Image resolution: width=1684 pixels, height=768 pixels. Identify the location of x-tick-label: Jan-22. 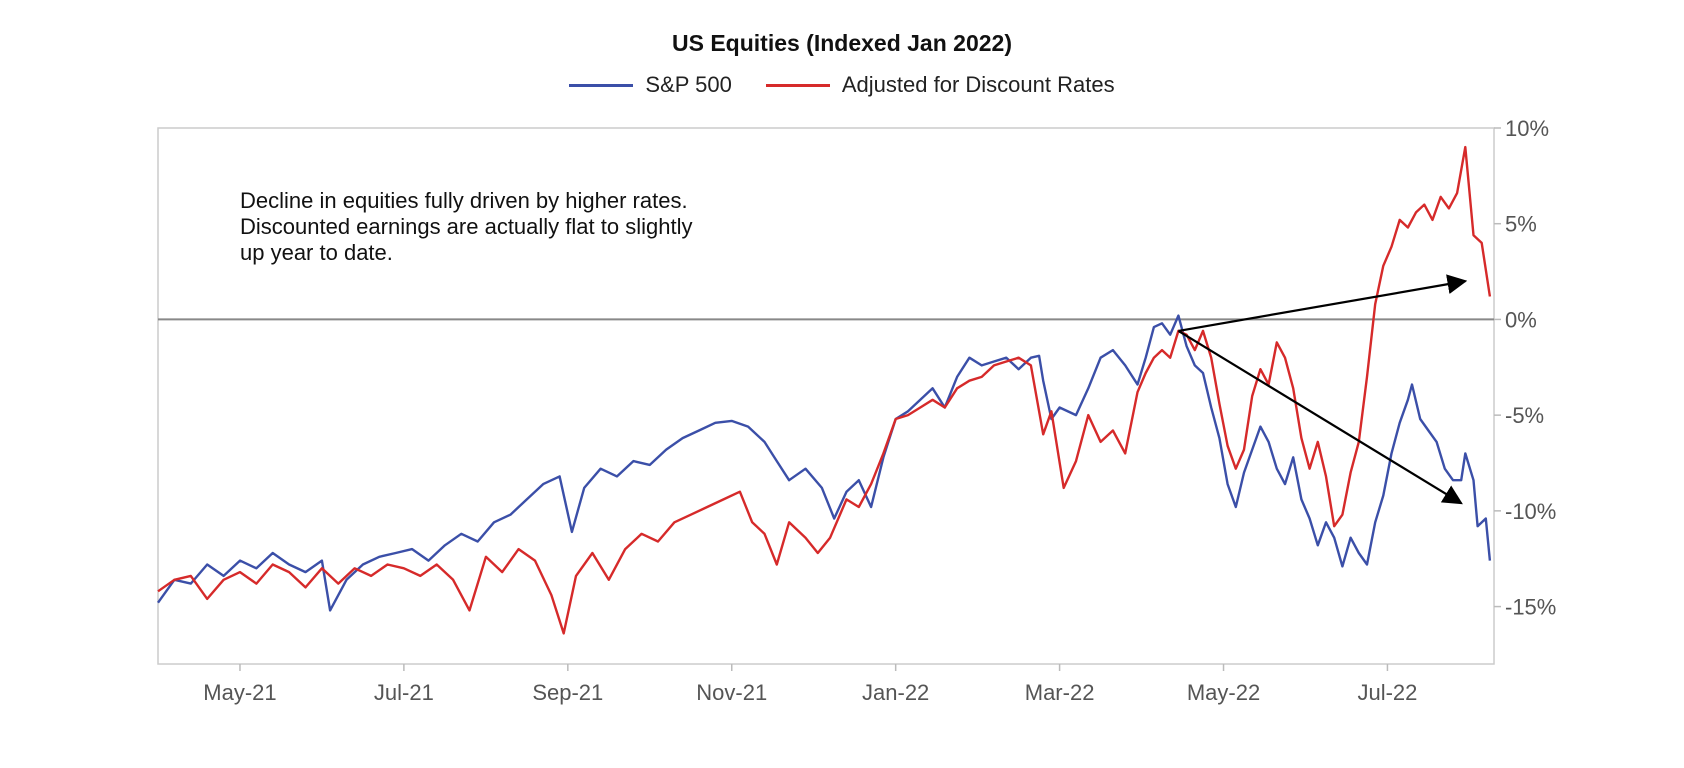
(895, 692).